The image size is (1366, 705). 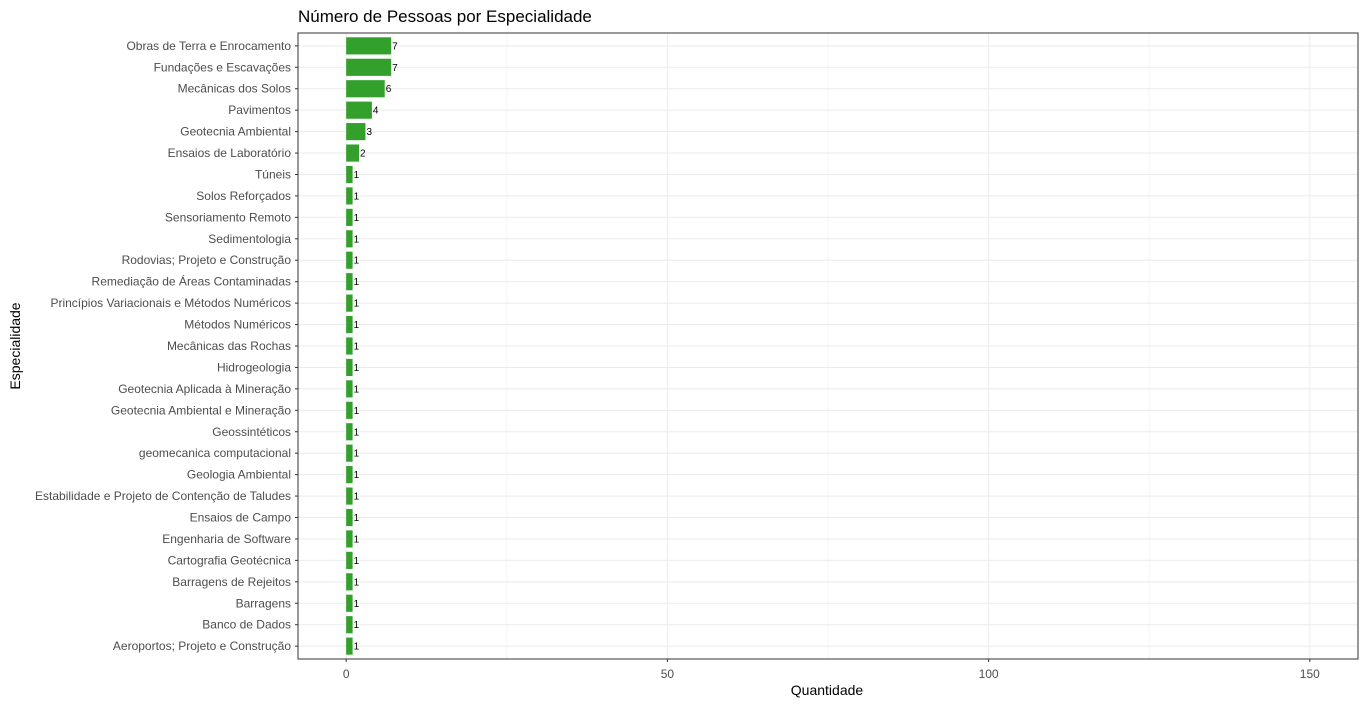 What do you see at coordinates (445, 16) in the screenshot?
I see `chart-title: Número de Pessoas por Especialidade` at bounding box center [445, 16].